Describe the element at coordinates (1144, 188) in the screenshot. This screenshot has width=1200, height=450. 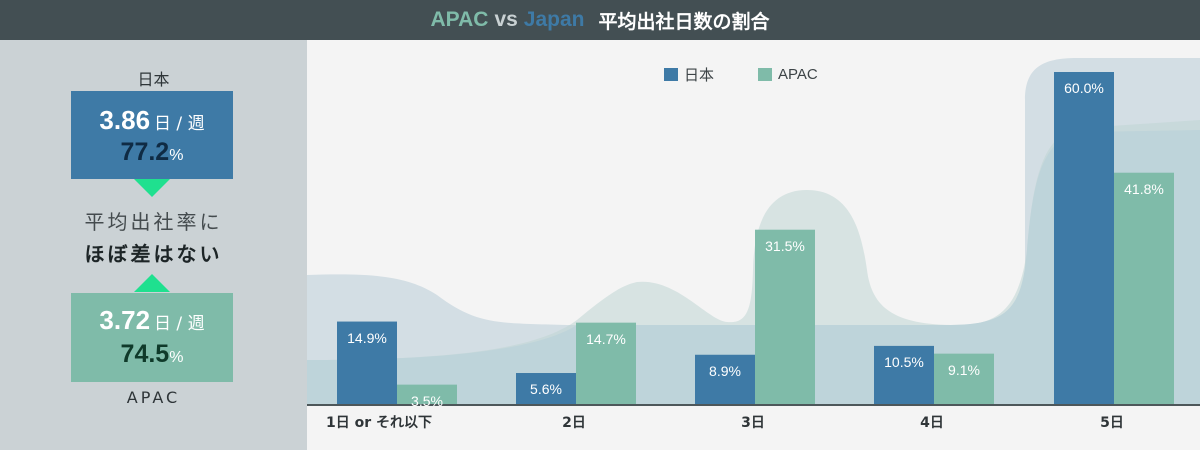
I see `bar-value-label: 41.8%` at that location.